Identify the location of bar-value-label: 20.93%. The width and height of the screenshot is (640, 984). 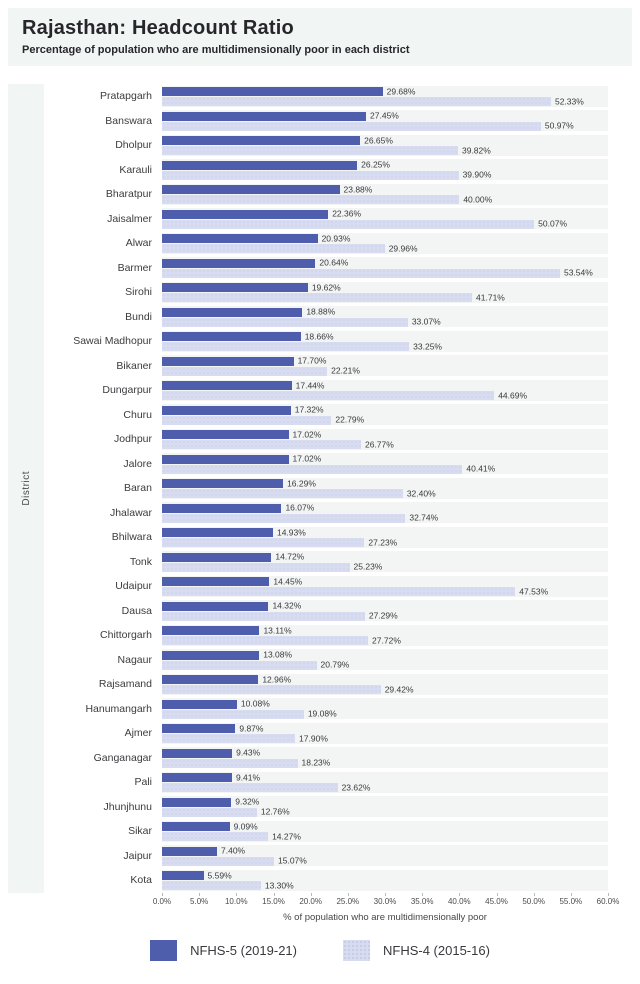
(336, 238).